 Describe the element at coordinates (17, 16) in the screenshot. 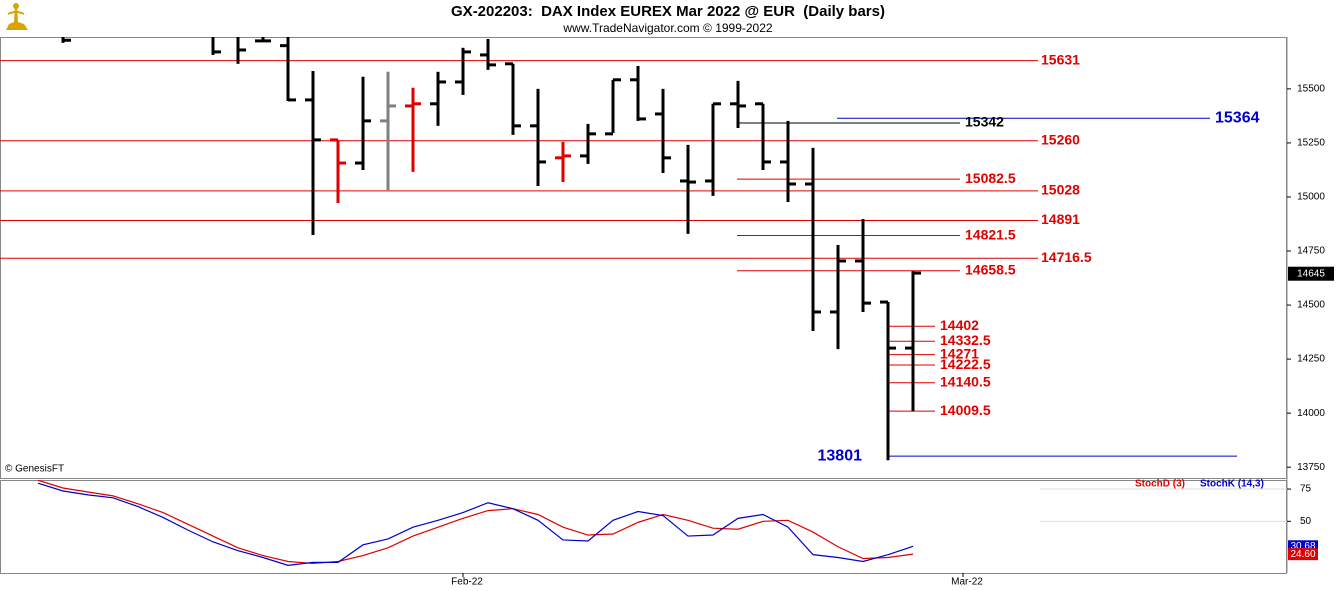

I see `logo` at that location.